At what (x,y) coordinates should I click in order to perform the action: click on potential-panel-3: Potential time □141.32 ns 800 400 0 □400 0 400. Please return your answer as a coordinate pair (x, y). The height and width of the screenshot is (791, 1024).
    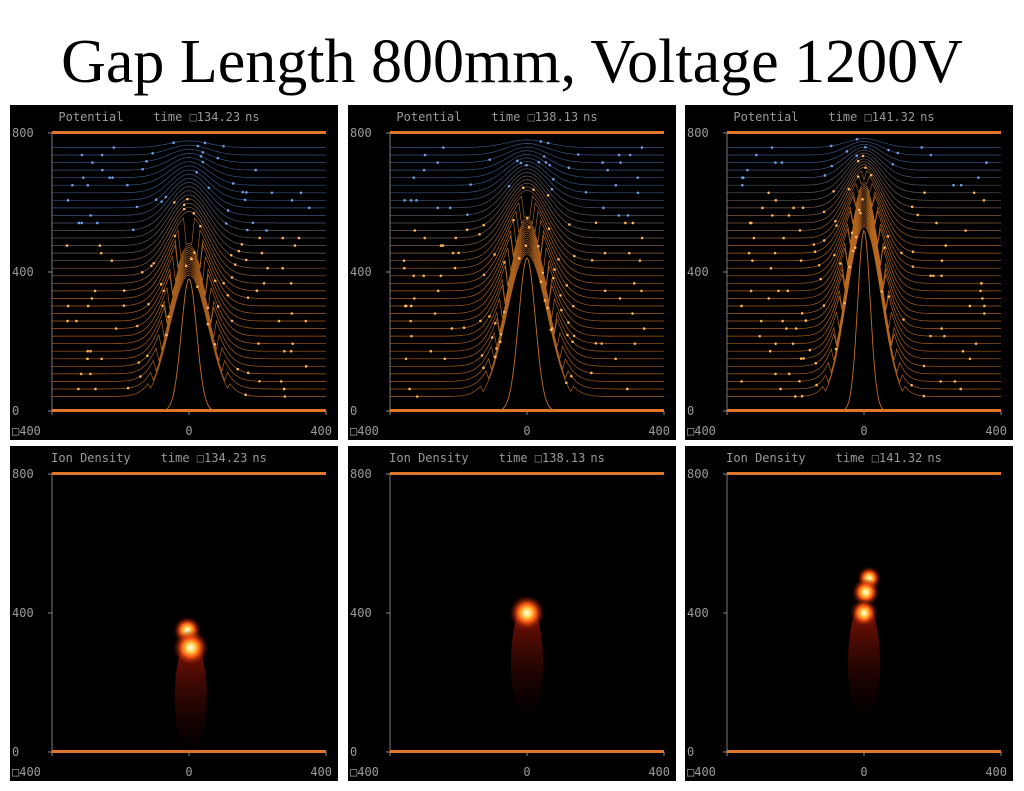
    Looking at the image, I should click on (849, 272).